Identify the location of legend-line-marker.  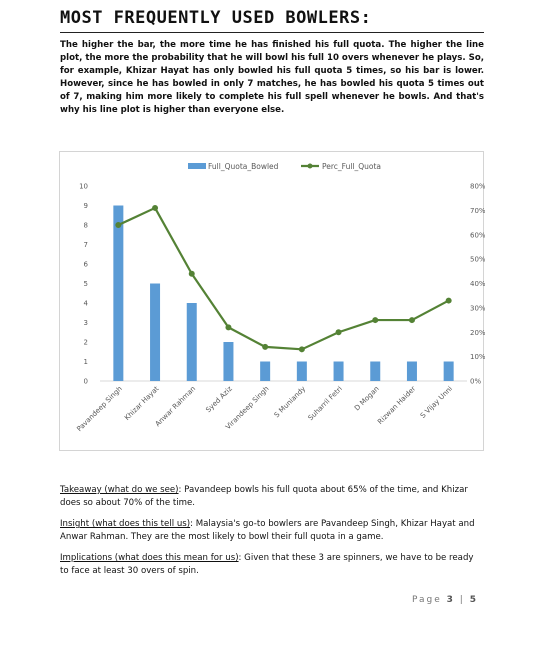
(310, 166).